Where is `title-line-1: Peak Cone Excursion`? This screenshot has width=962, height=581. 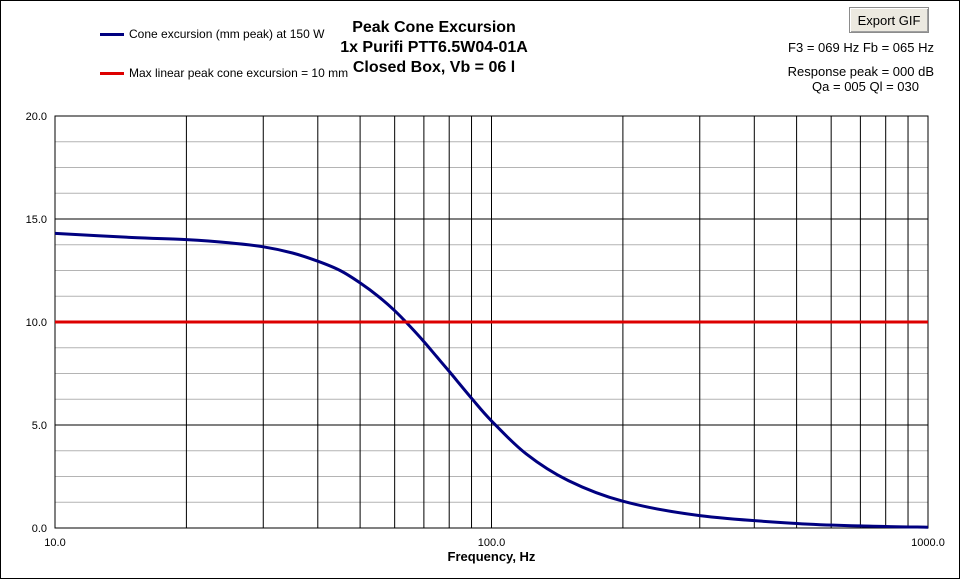
title-line-1: Peak Cone Excursion is located at coordinates (434, 27).